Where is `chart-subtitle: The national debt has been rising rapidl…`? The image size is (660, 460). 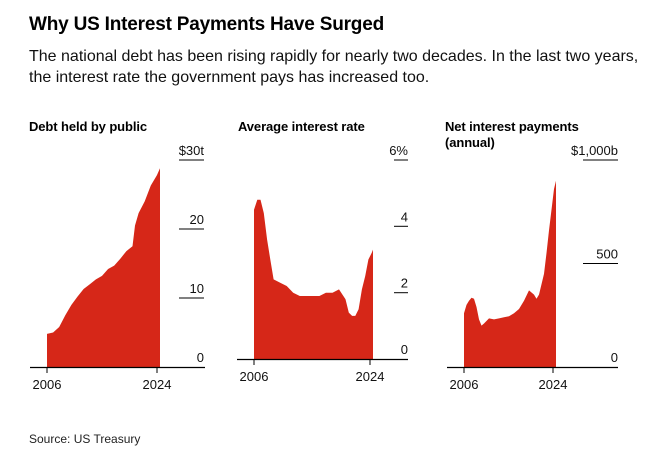 chart-subtitle: The national debt has been rising rapidl… is located at coordinates (334, 67).